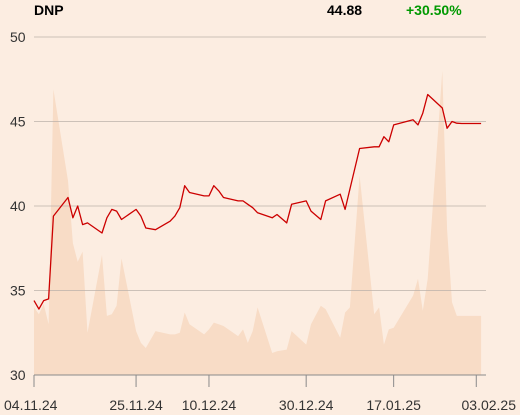  I want to click on x-tick-label: 04.11.24, so click(31, 405).